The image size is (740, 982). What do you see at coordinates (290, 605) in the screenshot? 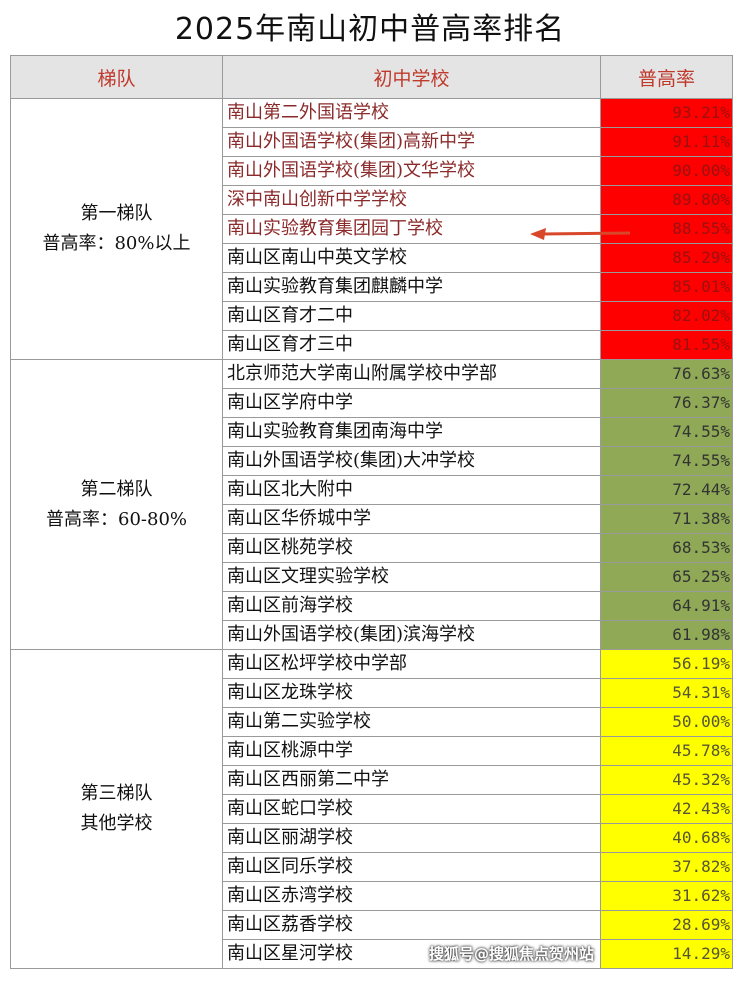
I see `school-name: 南山区前海学校` at bounding box center [290, 605].